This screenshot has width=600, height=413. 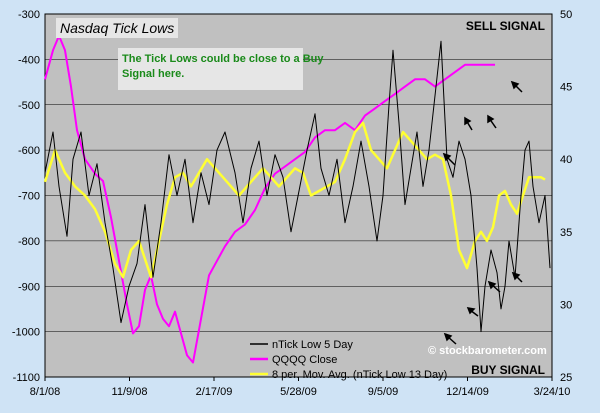 What do you see at coordinates (29, 287) in the screenshot?
I see `y-left-tick-label: -900` at bounding box center [29, 287].